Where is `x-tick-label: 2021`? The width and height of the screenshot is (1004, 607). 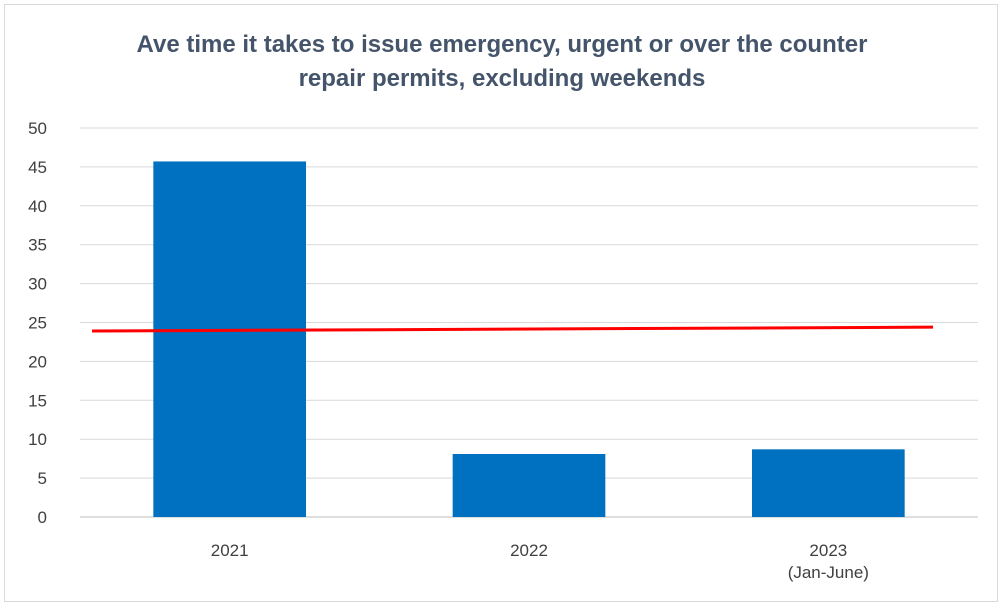
x-tick-label: 2021 is located at coordinates (230, 550).